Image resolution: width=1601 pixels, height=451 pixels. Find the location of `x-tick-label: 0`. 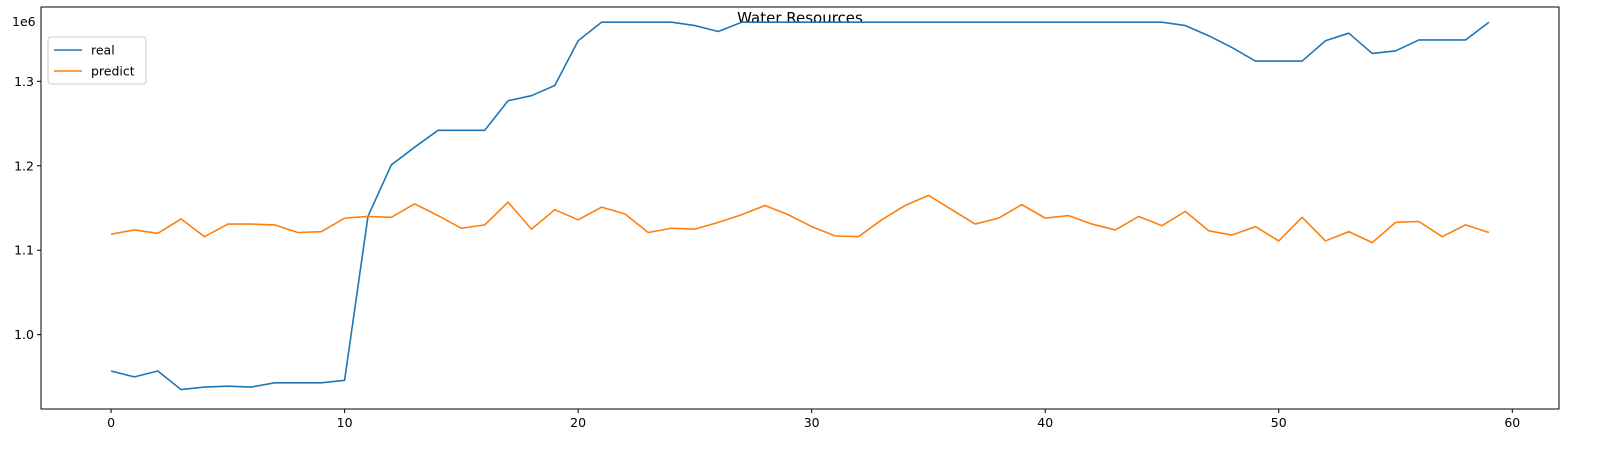

x-tick-label: 0 is located at coordinates (111, 422).